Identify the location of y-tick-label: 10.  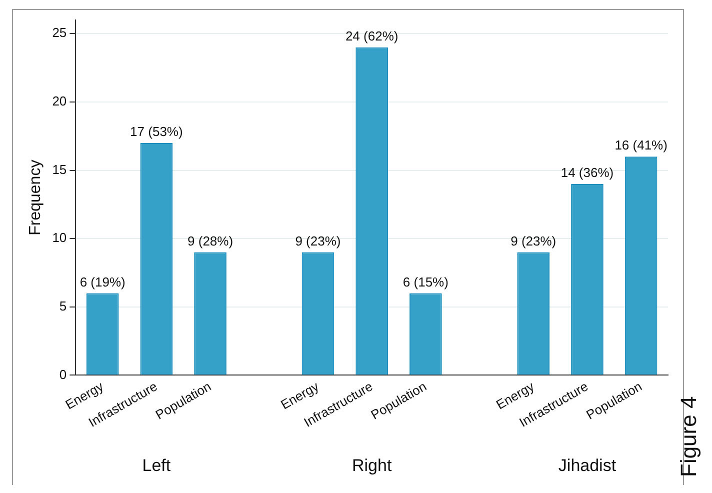
(59, 238).